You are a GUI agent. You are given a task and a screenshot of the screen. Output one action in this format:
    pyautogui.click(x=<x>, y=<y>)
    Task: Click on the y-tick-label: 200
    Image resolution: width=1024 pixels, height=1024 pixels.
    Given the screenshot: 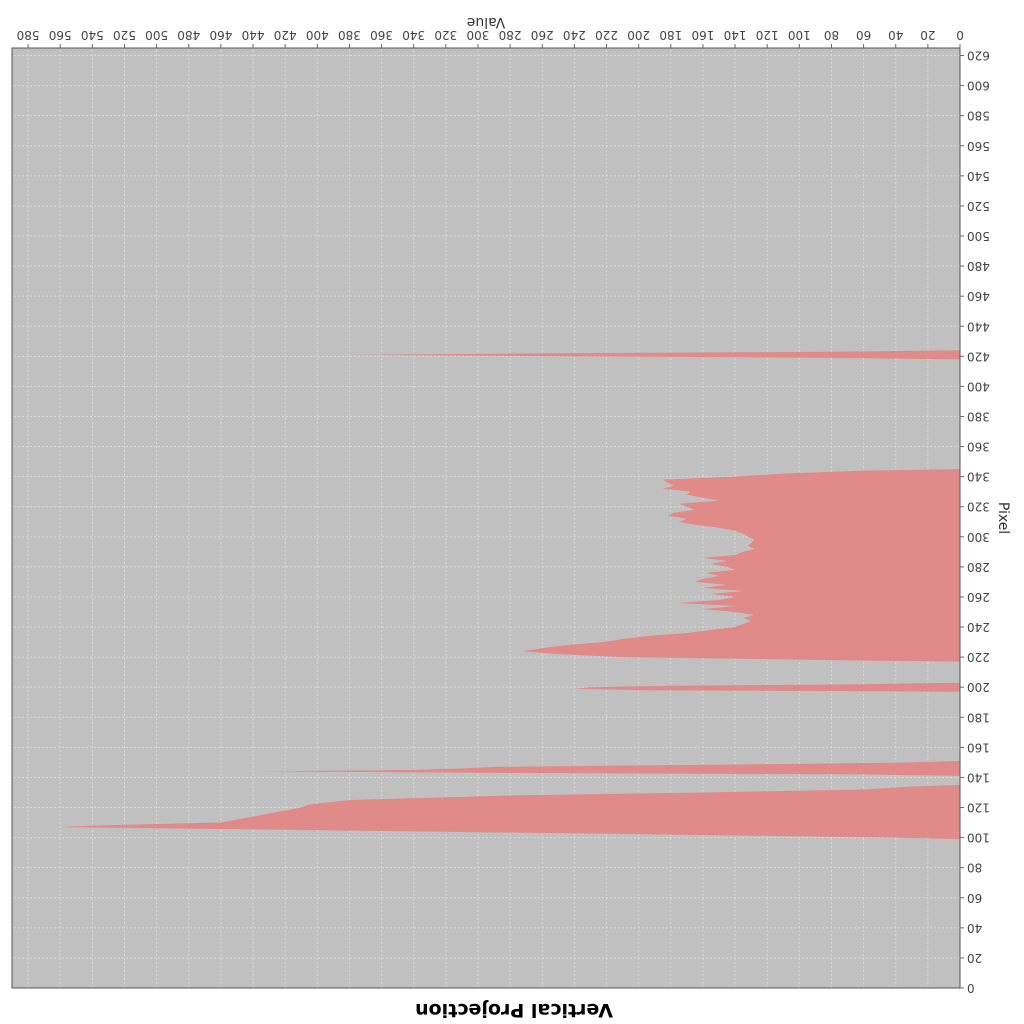 What is the action you would take?
    pyautogui.click(x=978, y=687)
    